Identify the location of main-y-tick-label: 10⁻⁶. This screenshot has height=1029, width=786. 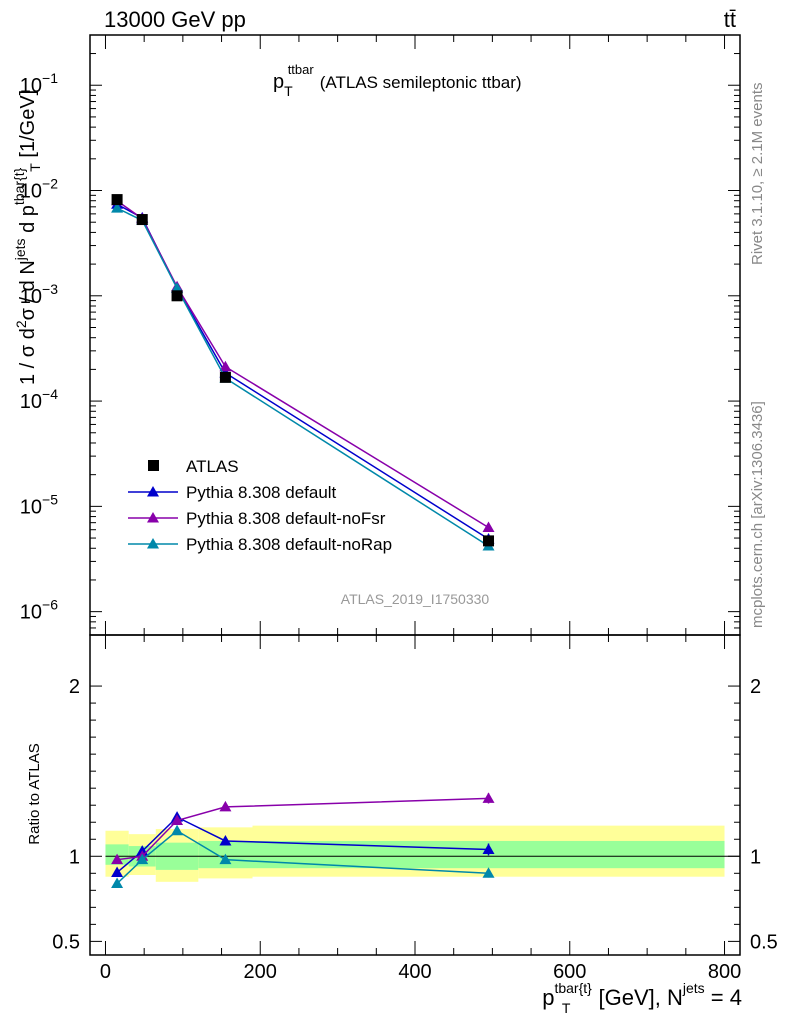
(39, 610).